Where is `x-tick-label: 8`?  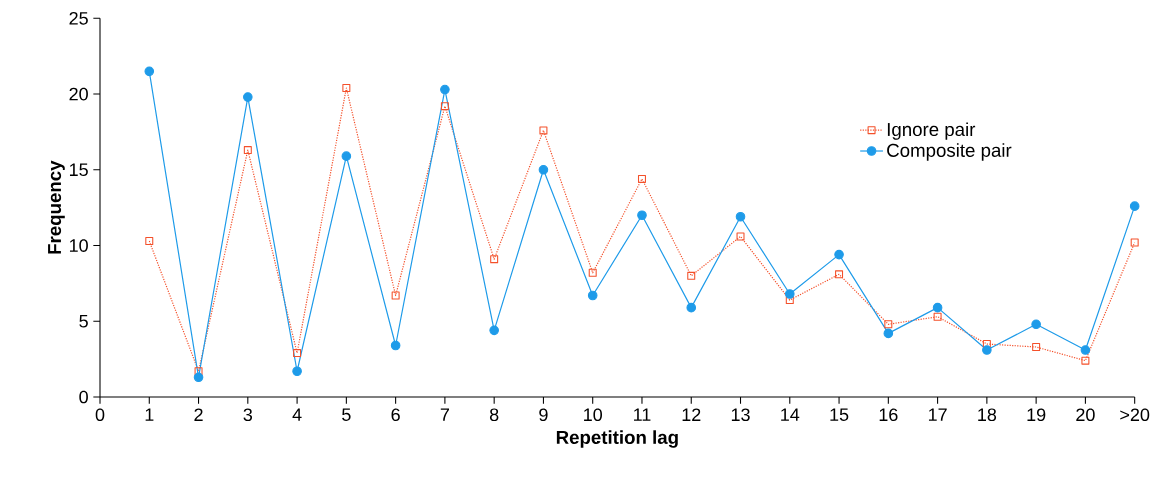
x-tick-label: 8 is located at coordinates (494, 415).